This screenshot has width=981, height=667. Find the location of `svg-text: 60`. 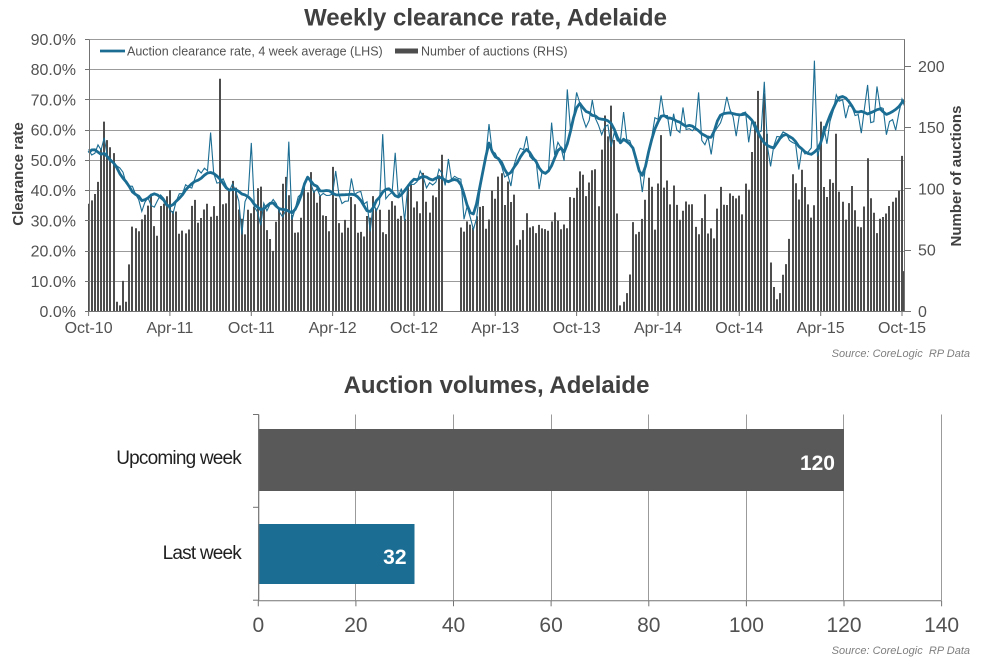

svg-text: 60 is located at coordinates (550, 625).